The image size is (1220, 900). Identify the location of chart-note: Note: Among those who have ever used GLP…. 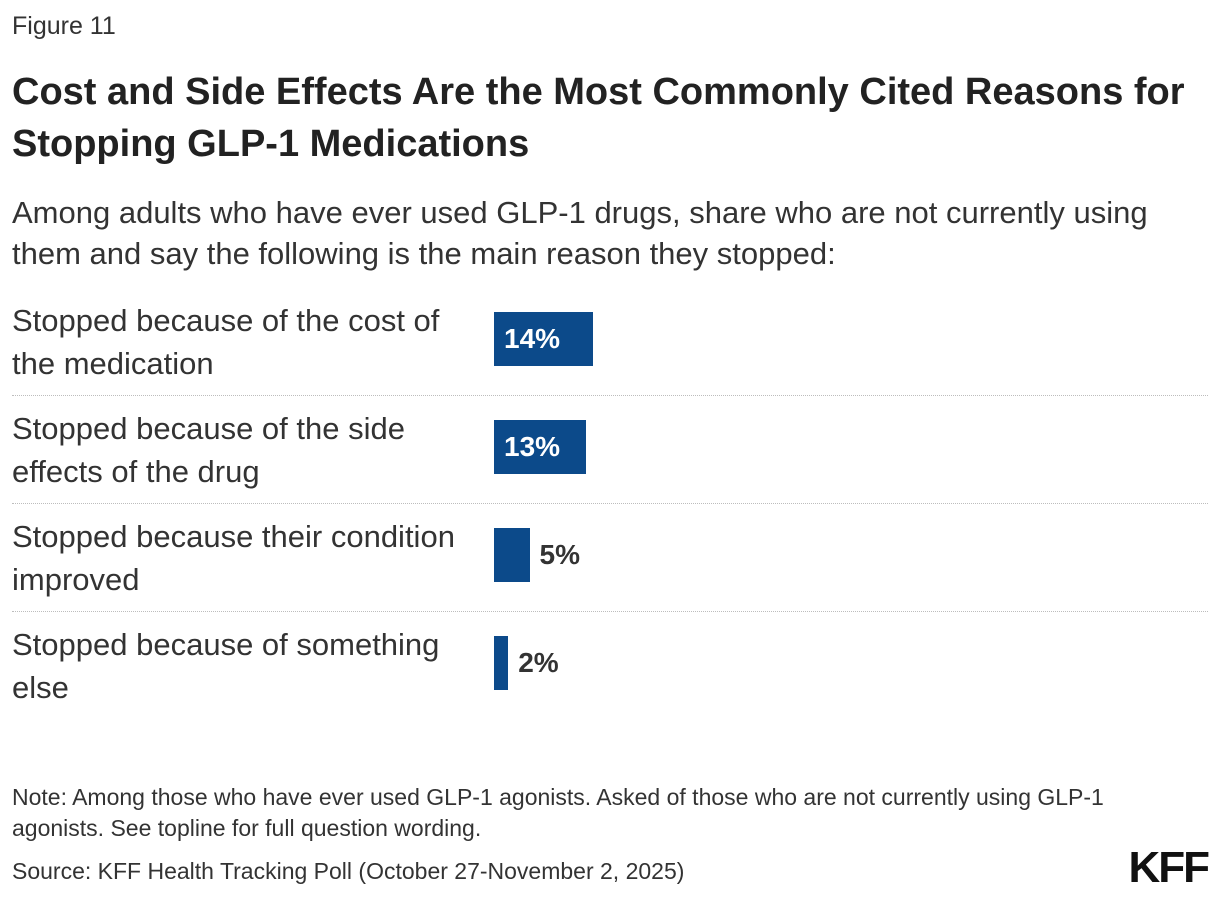
(558, 812).